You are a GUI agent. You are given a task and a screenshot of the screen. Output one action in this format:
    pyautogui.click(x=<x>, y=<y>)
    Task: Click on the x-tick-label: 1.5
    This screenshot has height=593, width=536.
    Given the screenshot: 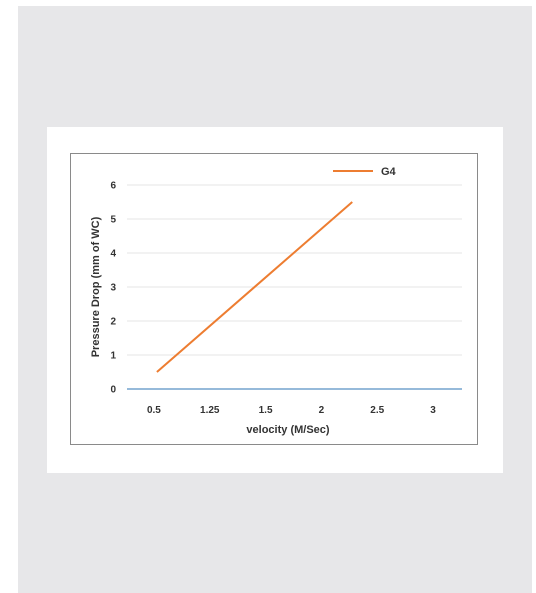 What is the action you would take?
    pyautogui.click(x=266, y=410)
    